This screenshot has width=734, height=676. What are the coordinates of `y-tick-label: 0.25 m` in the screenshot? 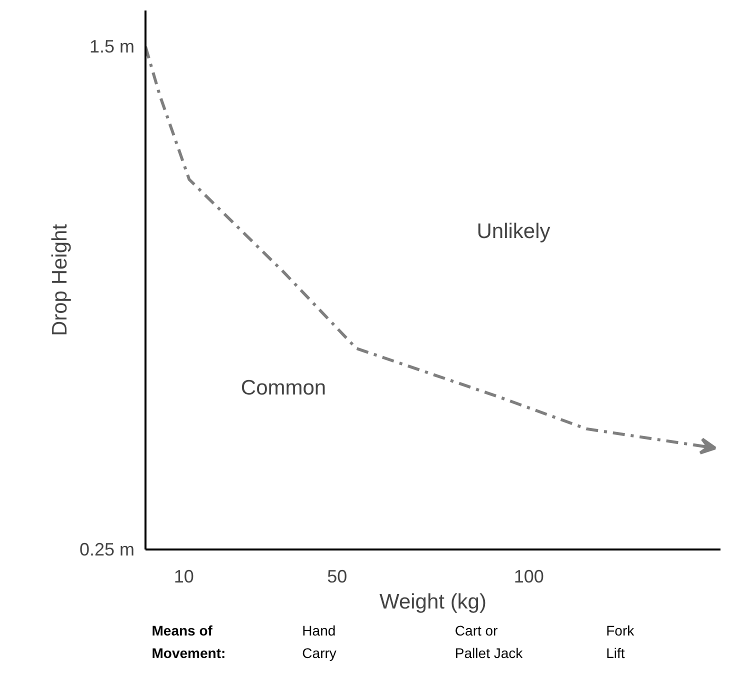 It's located at (107, 550).